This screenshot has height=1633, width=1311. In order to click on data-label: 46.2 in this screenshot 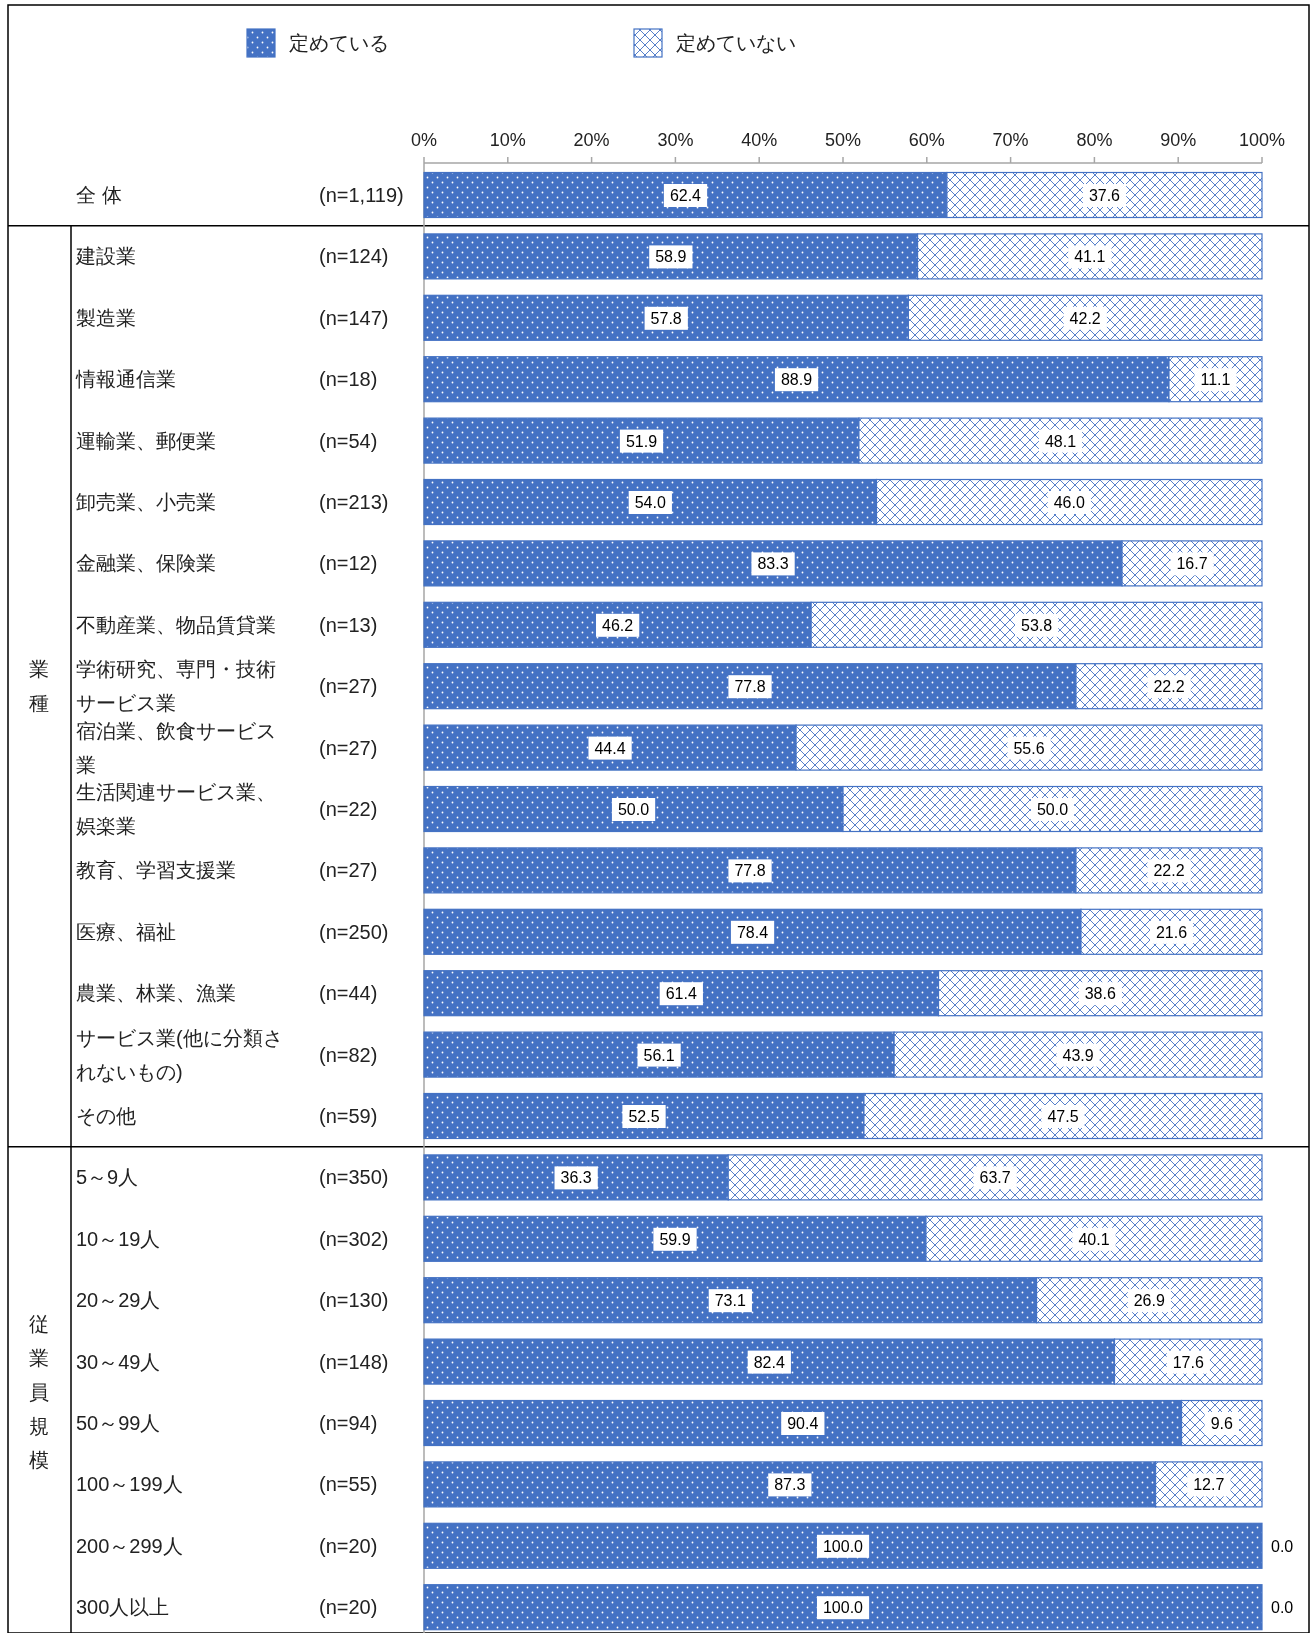, I will do `click(618, 625)`.